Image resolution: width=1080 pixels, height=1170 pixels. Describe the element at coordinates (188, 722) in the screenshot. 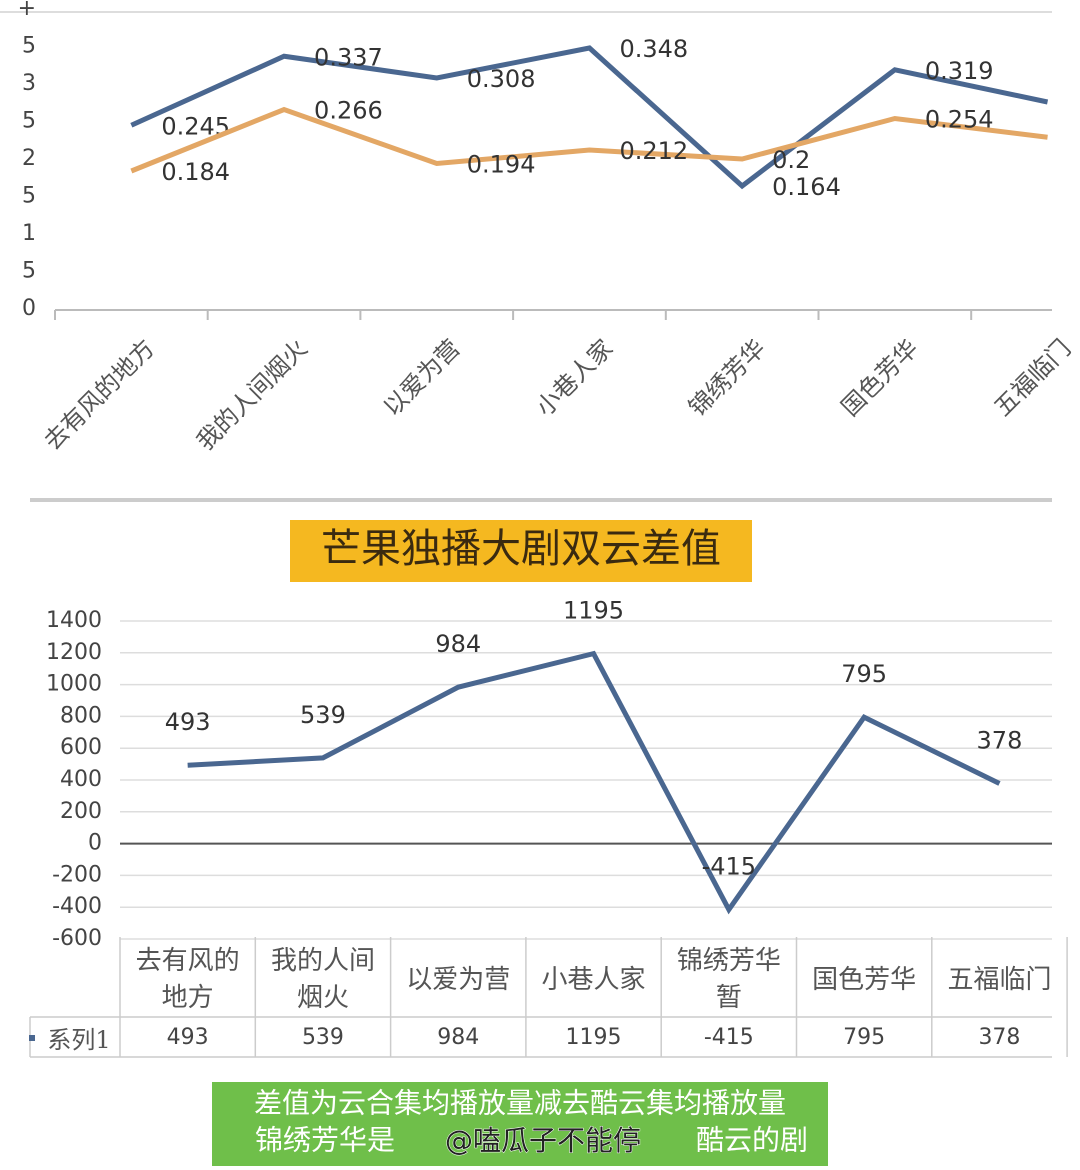

I see `data-label: 493` at that location.